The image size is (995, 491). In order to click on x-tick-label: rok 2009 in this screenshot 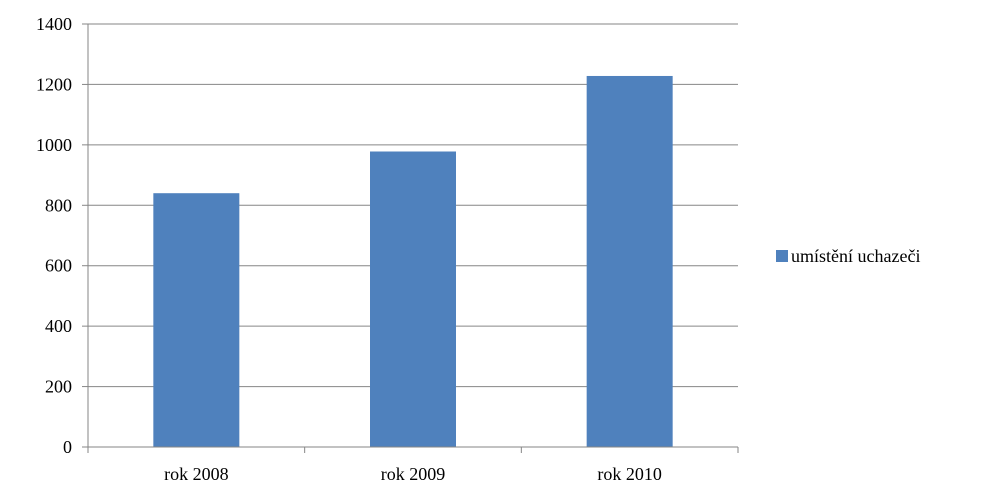, I will do `click(413, 474)`.